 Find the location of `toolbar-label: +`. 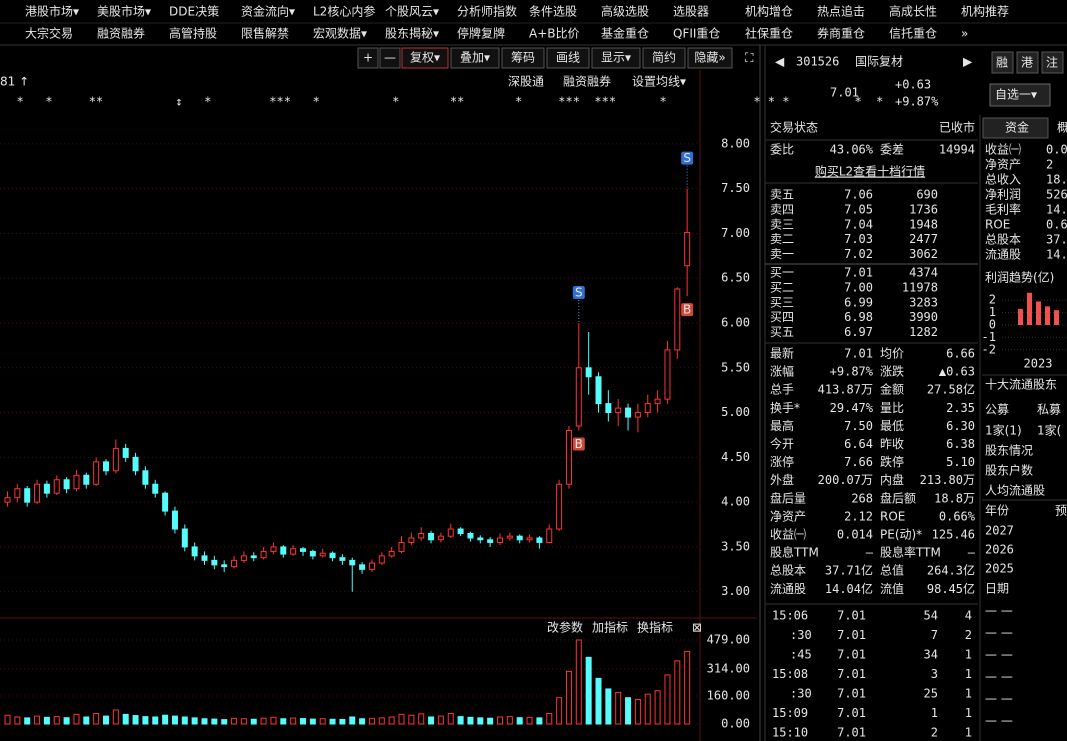

toolbar-label: + is located at coordinates (368, 58).